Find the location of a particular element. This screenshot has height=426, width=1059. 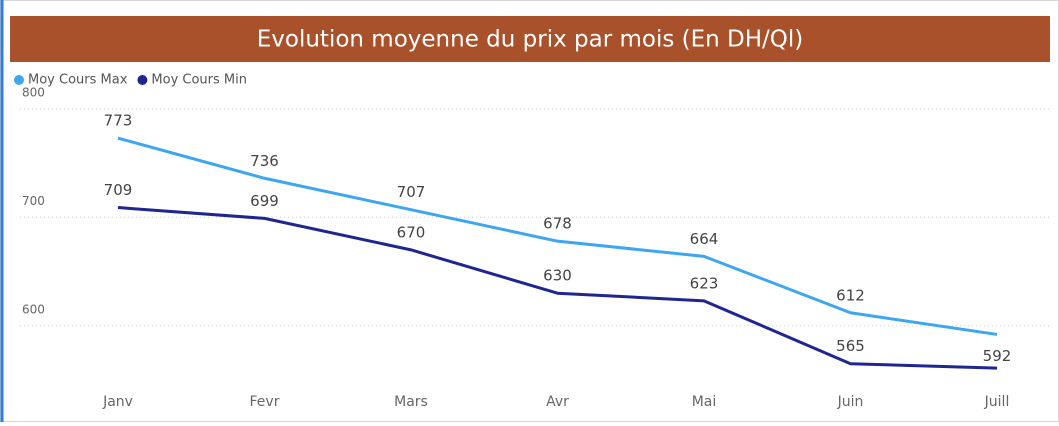

y-tick-label: 700 is located at coordinates (33, 201).